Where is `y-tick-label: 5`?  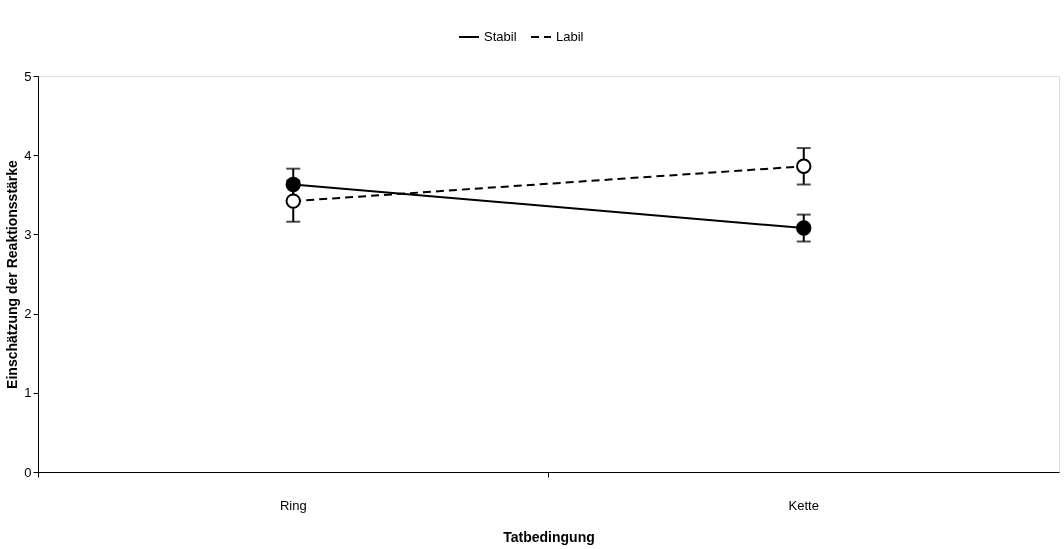
y-tick-label: 5 is located at coordinates (28, 76).